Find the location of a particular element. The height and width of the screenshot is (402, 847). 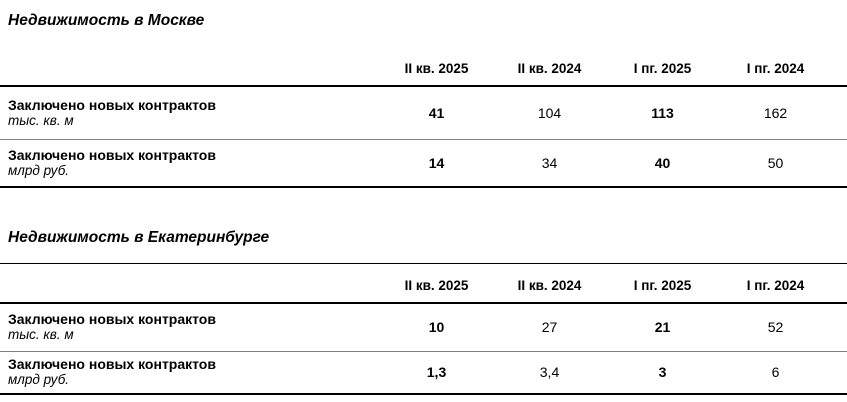

cell-value: 113 is located at coordinates (662, 112).